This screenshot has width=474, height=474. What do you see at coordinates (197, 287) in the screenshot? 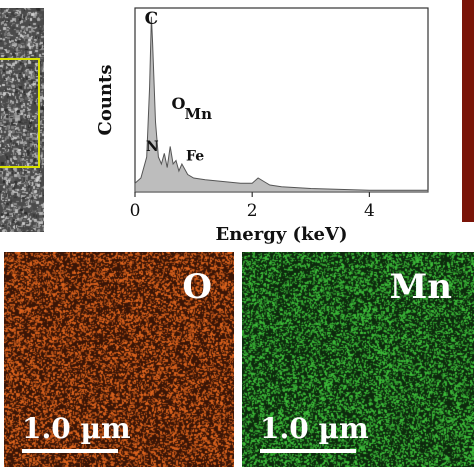
I see `o-map-label: O` at bounding box center [197, 287].